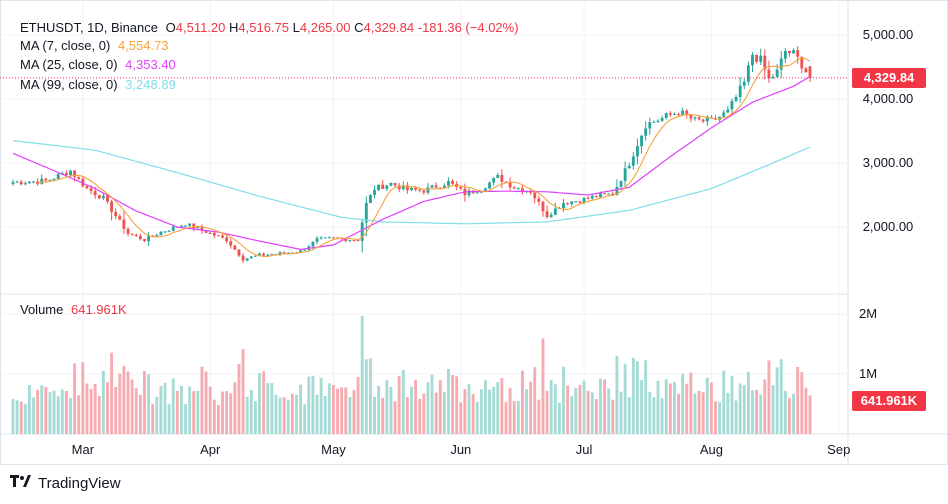 The image size is (948, 504). I want to click on price-tick-label: 3,000.00, so click(888, 162).